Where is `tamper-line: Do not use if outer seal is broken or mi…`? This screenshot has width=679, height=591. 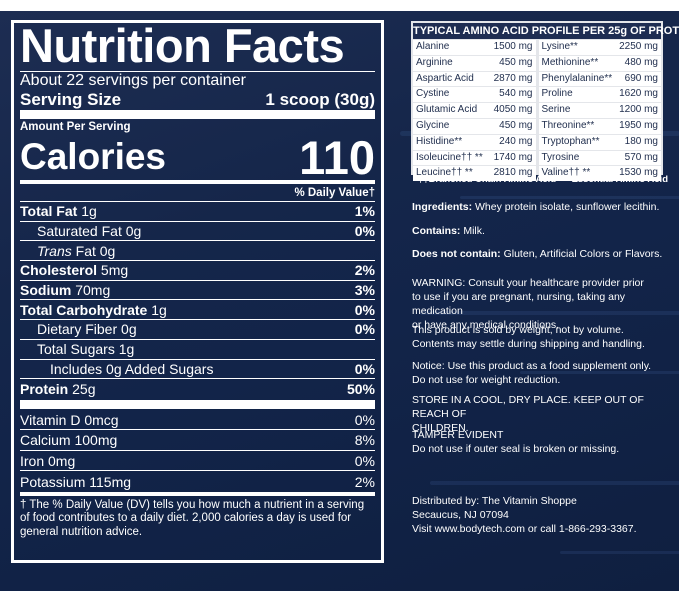
tamper-line: Do not use if outer seal is broken or mi… is located at coordinates (516, 449).